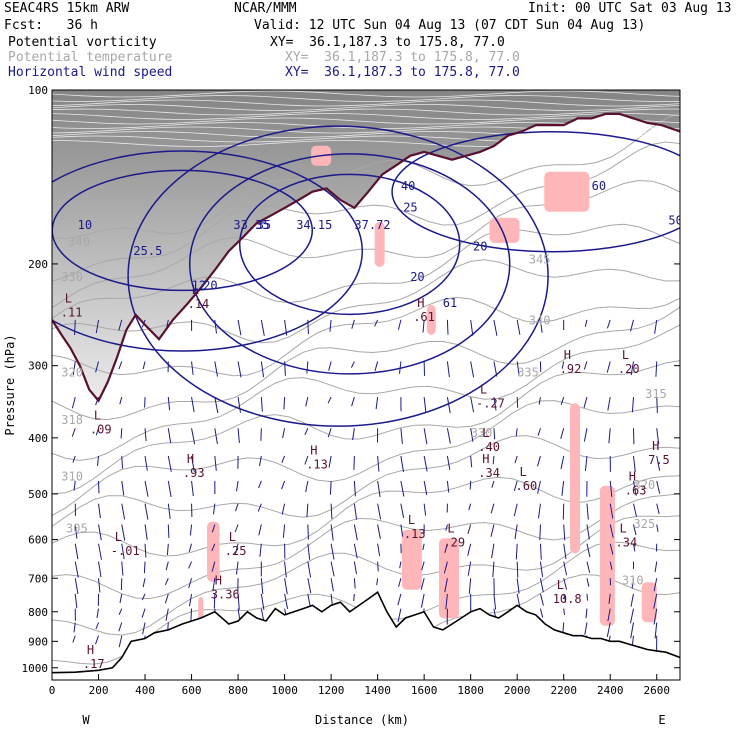  Describe the element at coordinates (629, 369) in the screenshot. I see `pv-extremum-value: .20` at that location.